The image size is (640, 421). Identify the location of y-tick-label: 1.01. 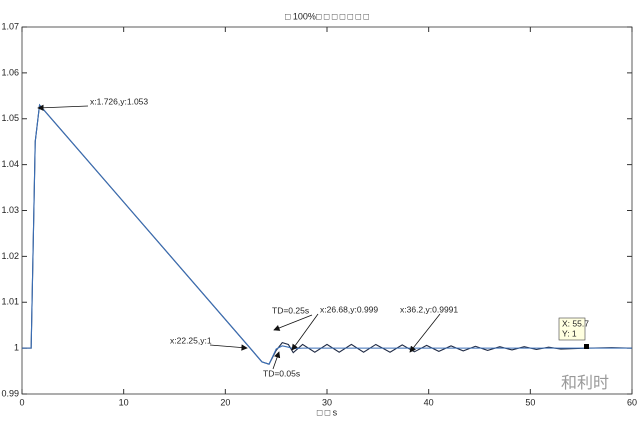
(10, 302).